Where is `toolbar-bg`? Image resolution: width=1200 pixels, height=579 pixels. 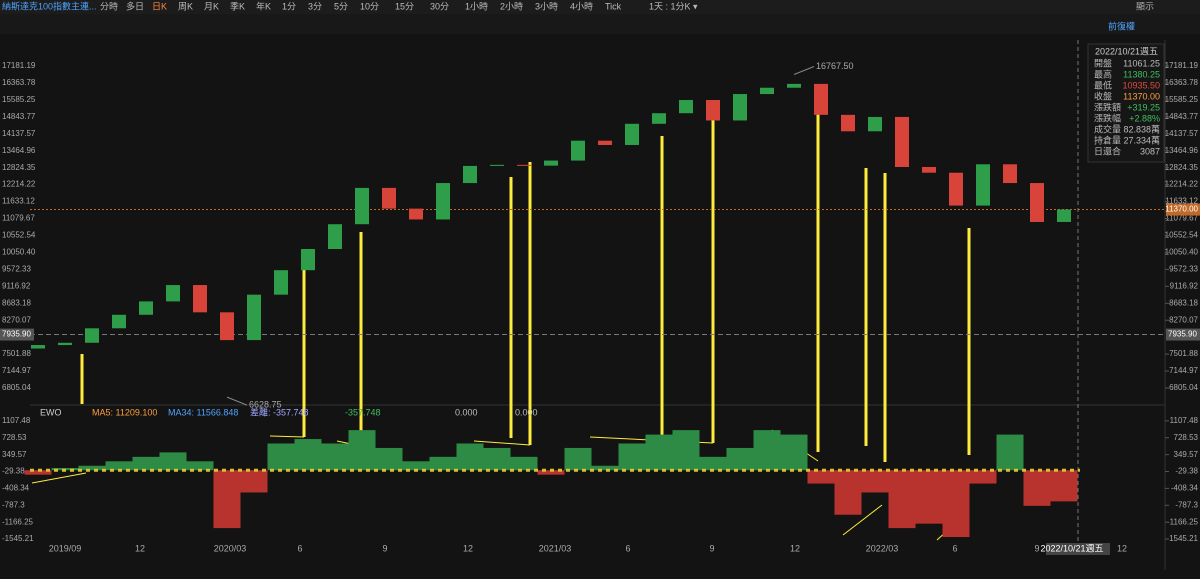 toolbar-bg is located at coordinates (600, 7).